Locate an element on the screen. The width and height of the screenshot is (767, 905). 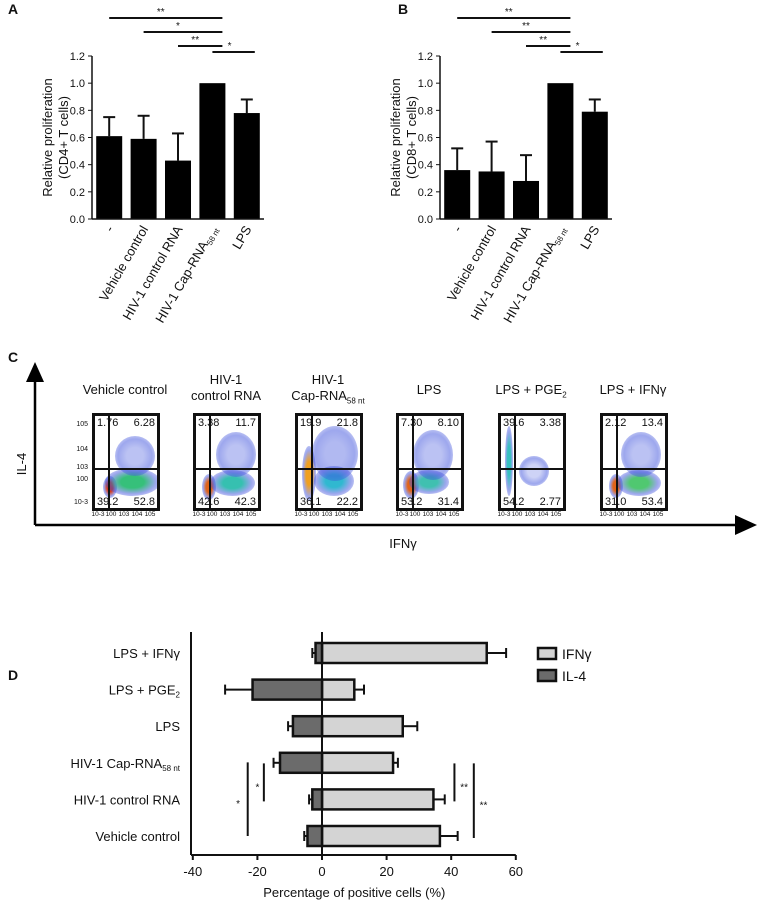
panel-d-category-label: LPS + PGE2 is located at coordinates (145, 691).